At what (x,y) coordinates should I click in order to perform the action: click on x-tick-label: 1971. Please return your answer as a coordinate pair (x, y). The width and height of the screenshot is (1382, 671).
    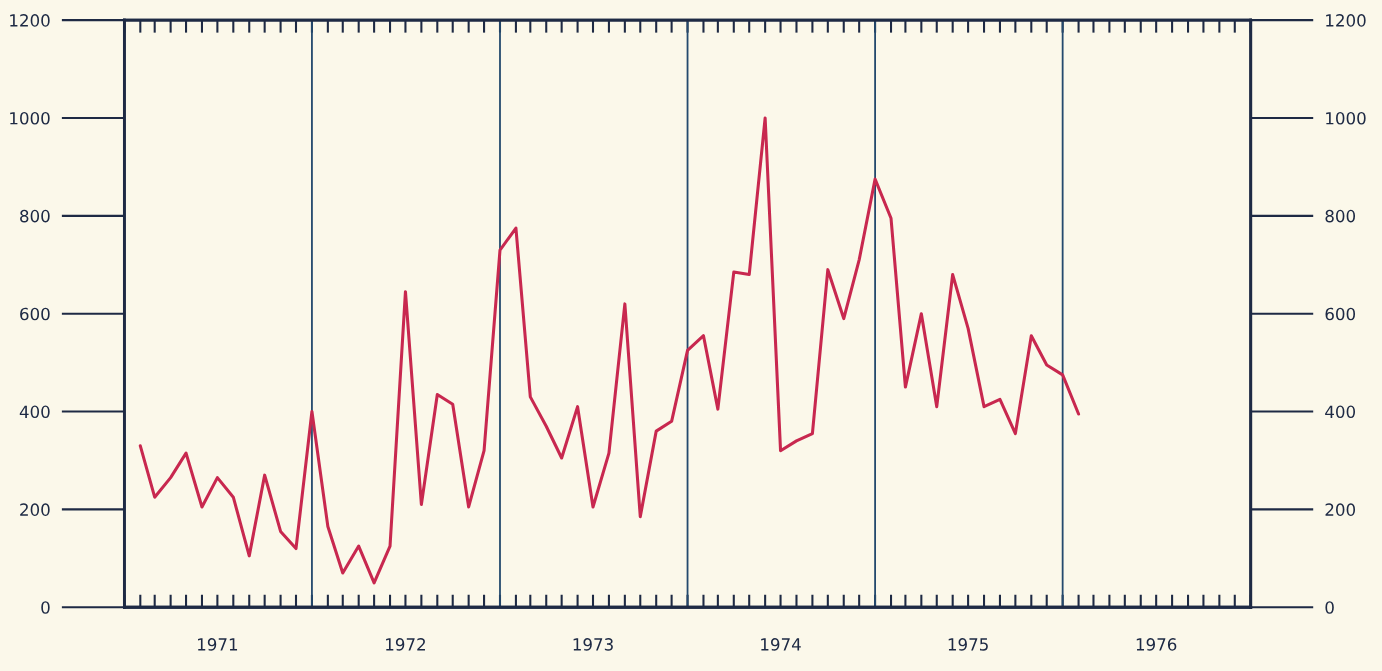
    Looking at the image, I should click on (218, 644).